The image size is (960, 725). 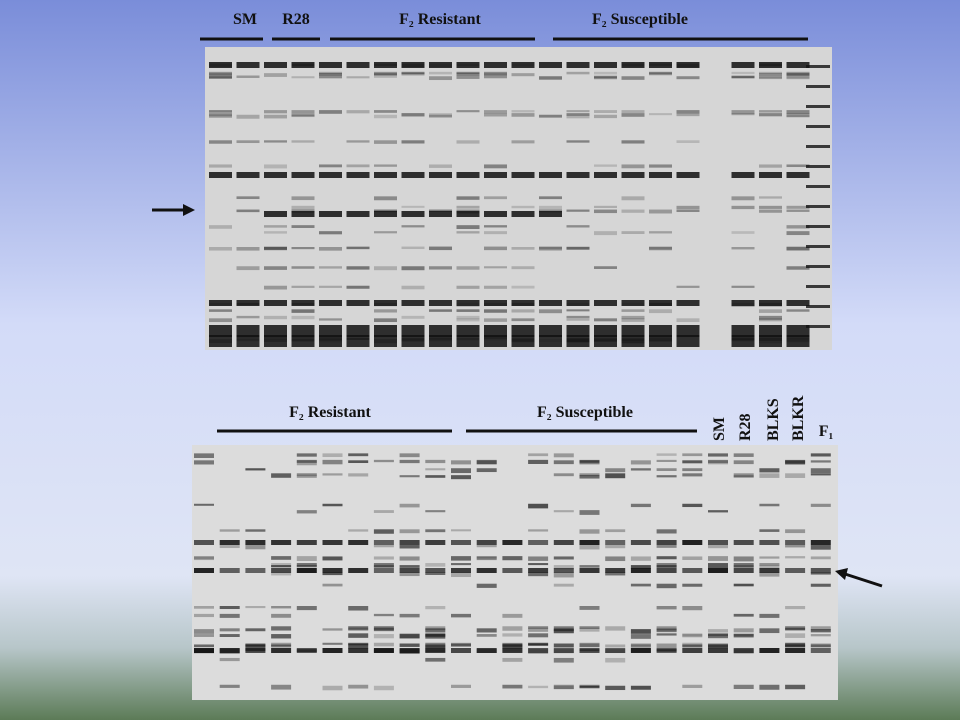 I want to click on arrow, so click(x=173, y=210).